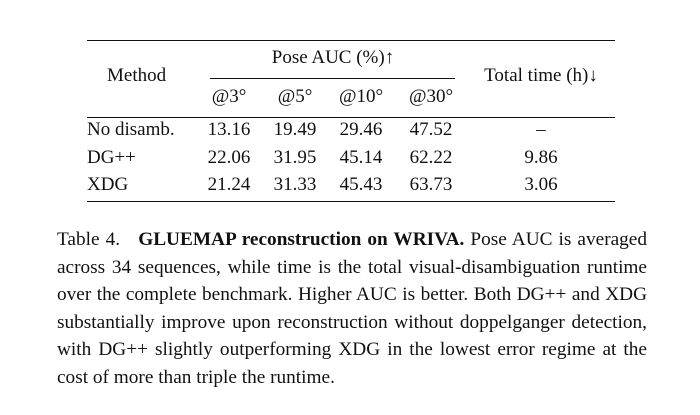  Describe the element at coordinates (361, 184) in the screenshot. I see `auc-cell: 45.43` at that location.